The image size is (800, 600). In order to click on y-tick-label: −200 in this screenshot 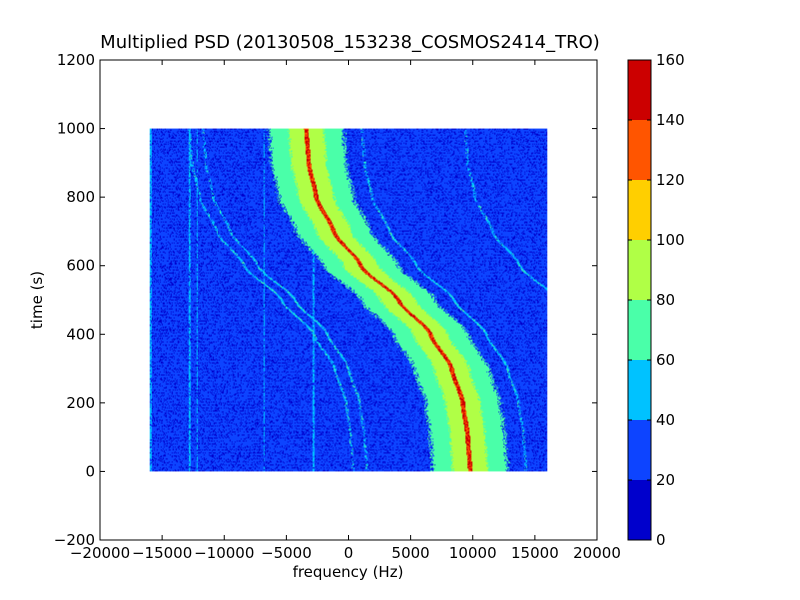, I will do `click(74, 540)`.